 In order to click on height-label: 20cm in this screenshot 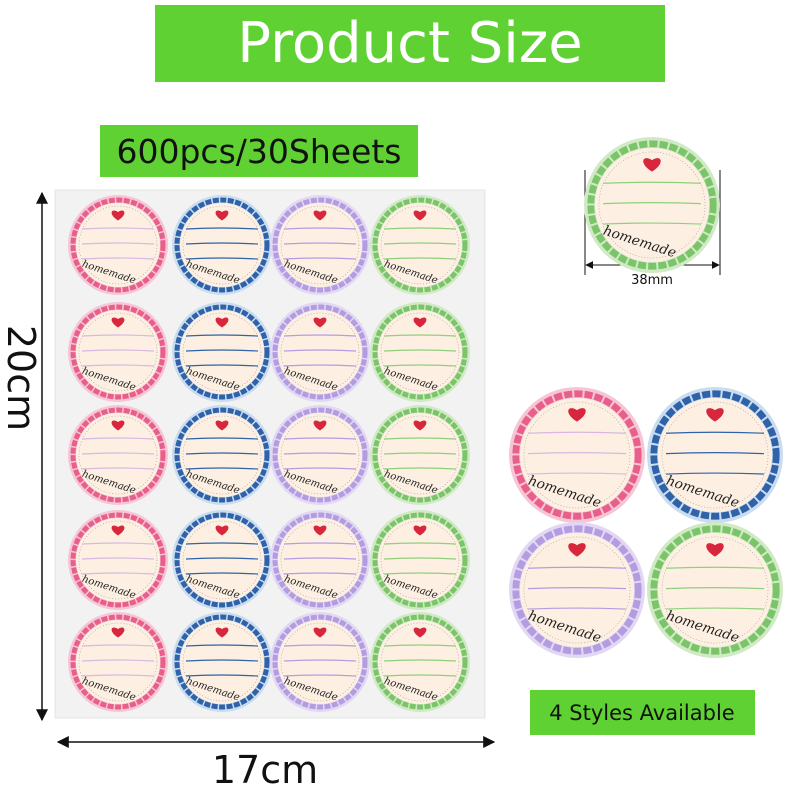, I will do `click(21, 378)`.